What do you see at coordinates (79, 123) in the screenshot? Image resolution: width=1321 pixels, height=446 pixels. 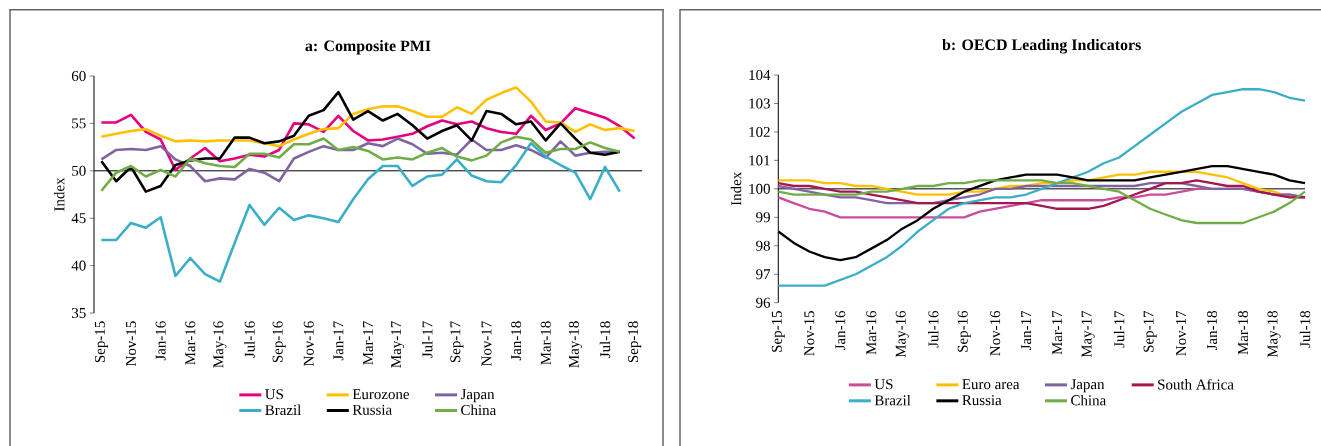 I see `y-tick-label: 55` at bounding box center [79, 123].